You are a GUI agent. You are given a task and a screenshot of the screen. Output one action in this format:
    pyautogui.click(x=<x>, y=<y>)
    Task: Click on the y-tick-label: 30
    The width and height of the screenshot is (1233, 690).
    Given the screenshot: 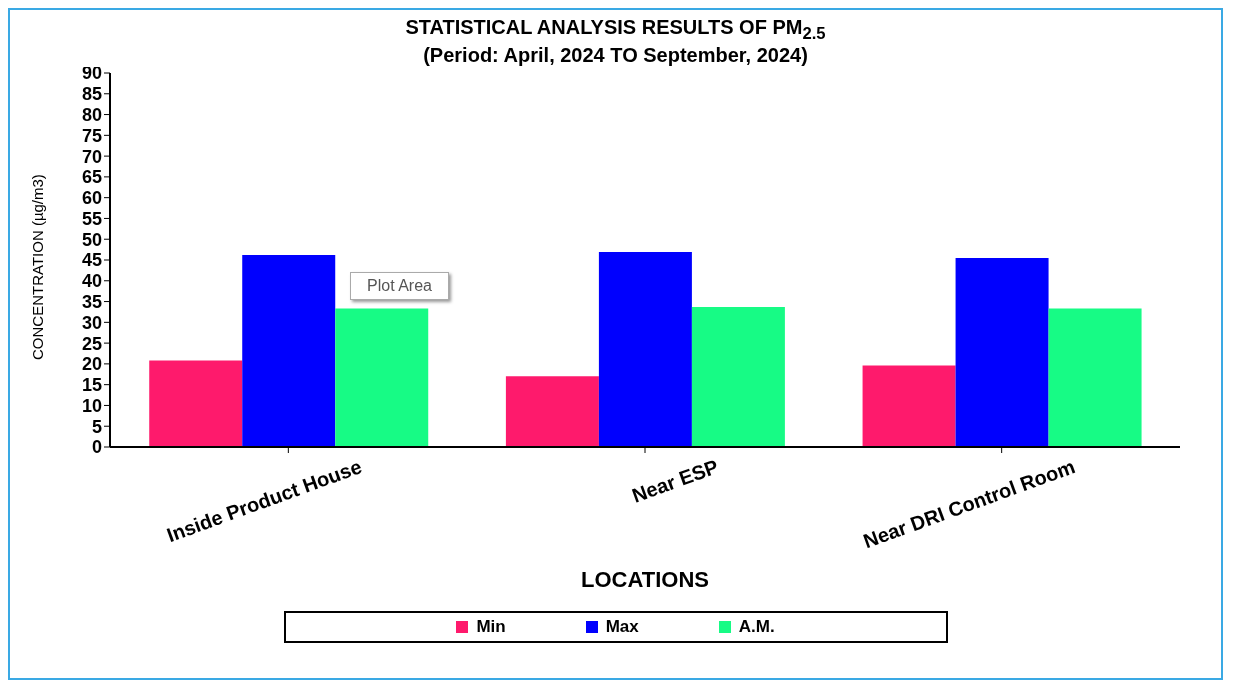 What is the action you would take?
    pyautogui.click(x=91, y=322)
    